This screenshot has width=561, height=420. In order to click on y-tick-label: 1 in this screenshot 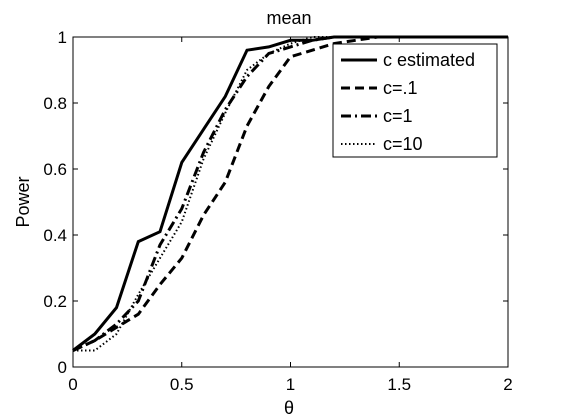, I will do `click(62, 37)`.